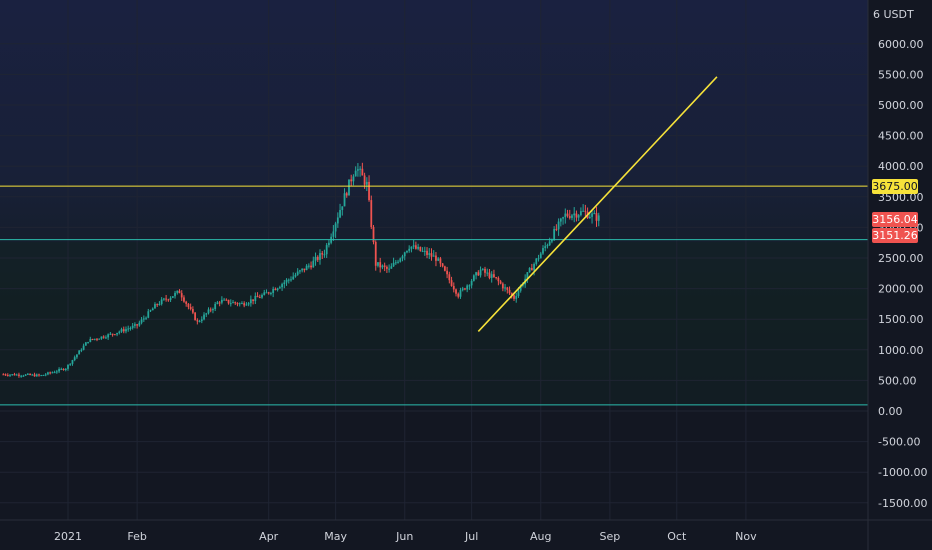 This screenshot has width=932, height=550. I want to click on y-tick-label: 5500.00, so click(901, 74).